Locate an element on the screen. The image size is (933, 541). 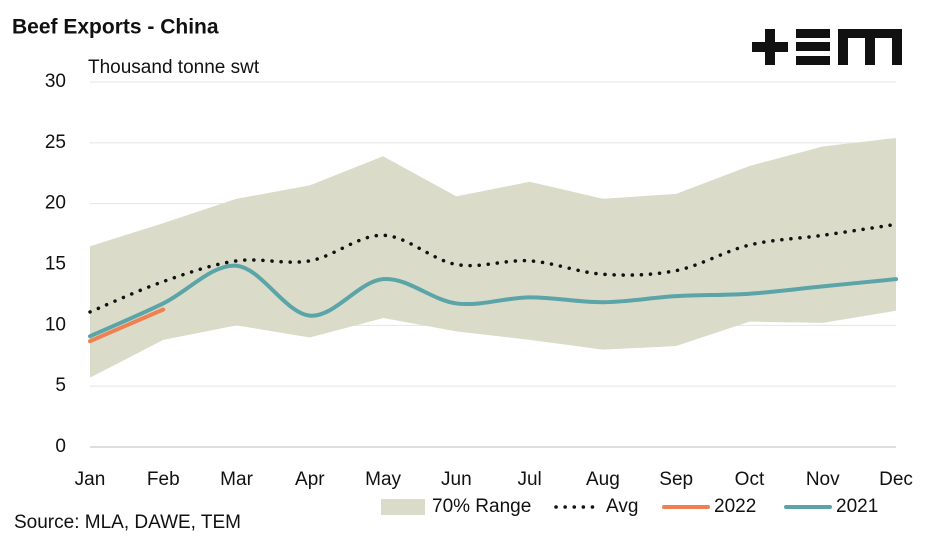
legend-label: 2021 is located at coordinates (857, 506).